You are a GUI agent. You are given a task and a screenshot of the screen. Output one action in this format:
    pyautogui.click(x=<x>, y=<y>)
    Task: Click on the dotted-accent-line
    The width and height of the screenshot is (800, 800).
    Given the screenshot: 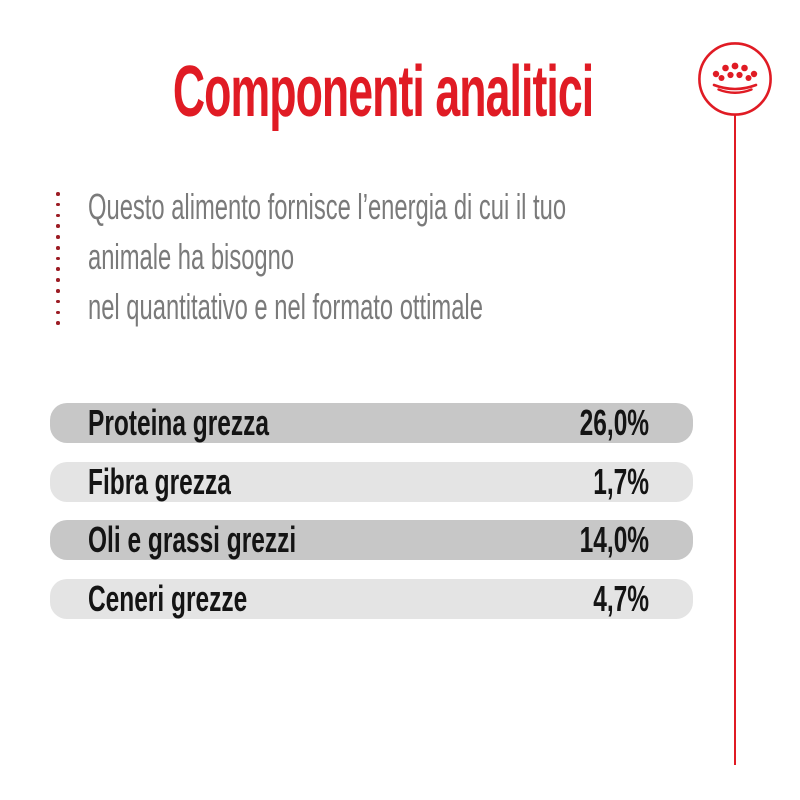 What is the action you would take?
    pyautogui.click(x=58, y=258)
    